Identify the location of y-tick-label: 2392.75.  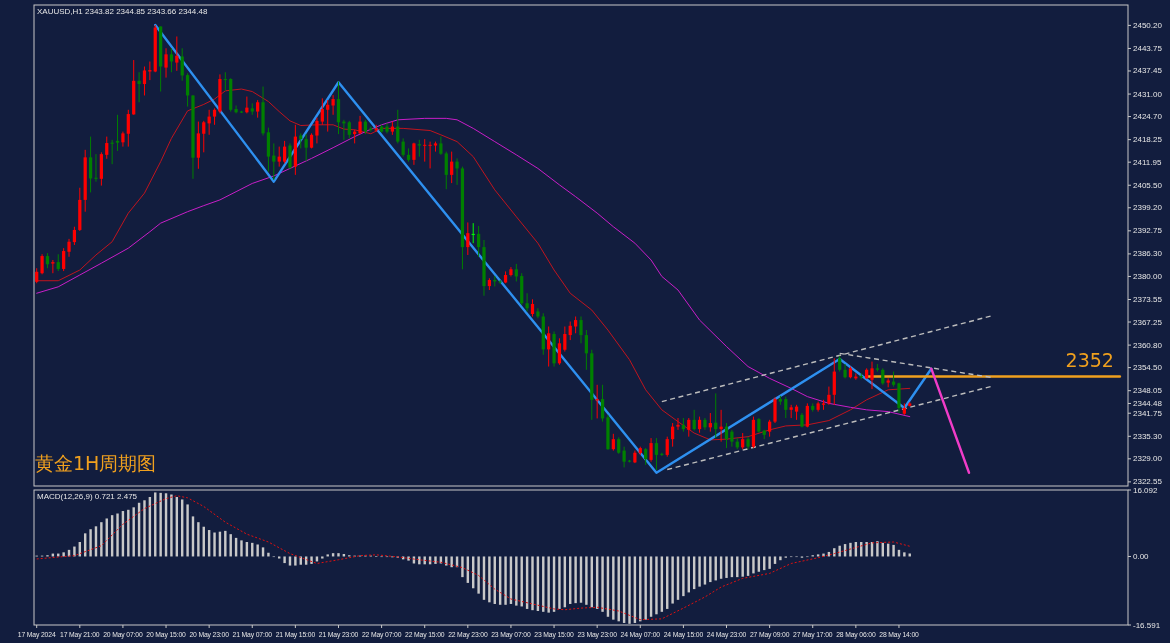
(1148, 231).